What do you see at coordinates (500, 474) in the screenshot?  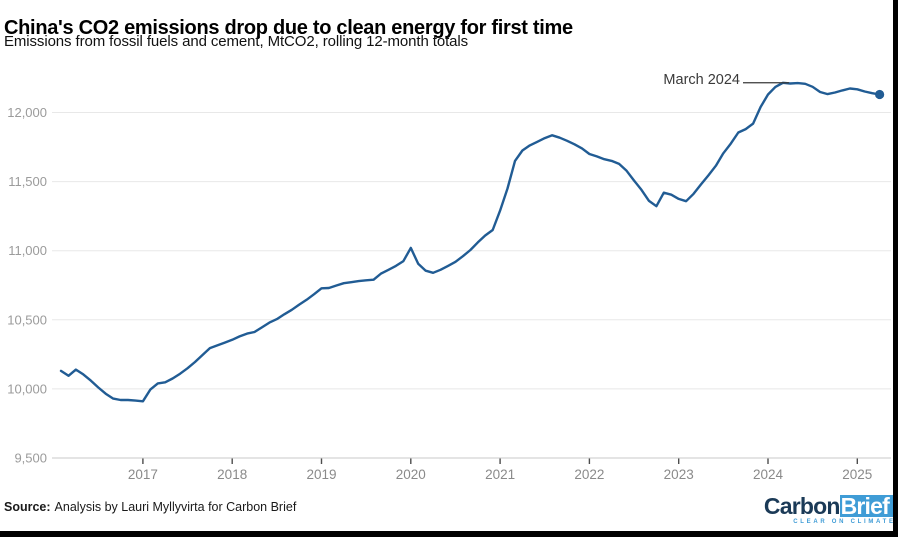 I see `x-tick-label: 2021` at bounding box center [500, 474].